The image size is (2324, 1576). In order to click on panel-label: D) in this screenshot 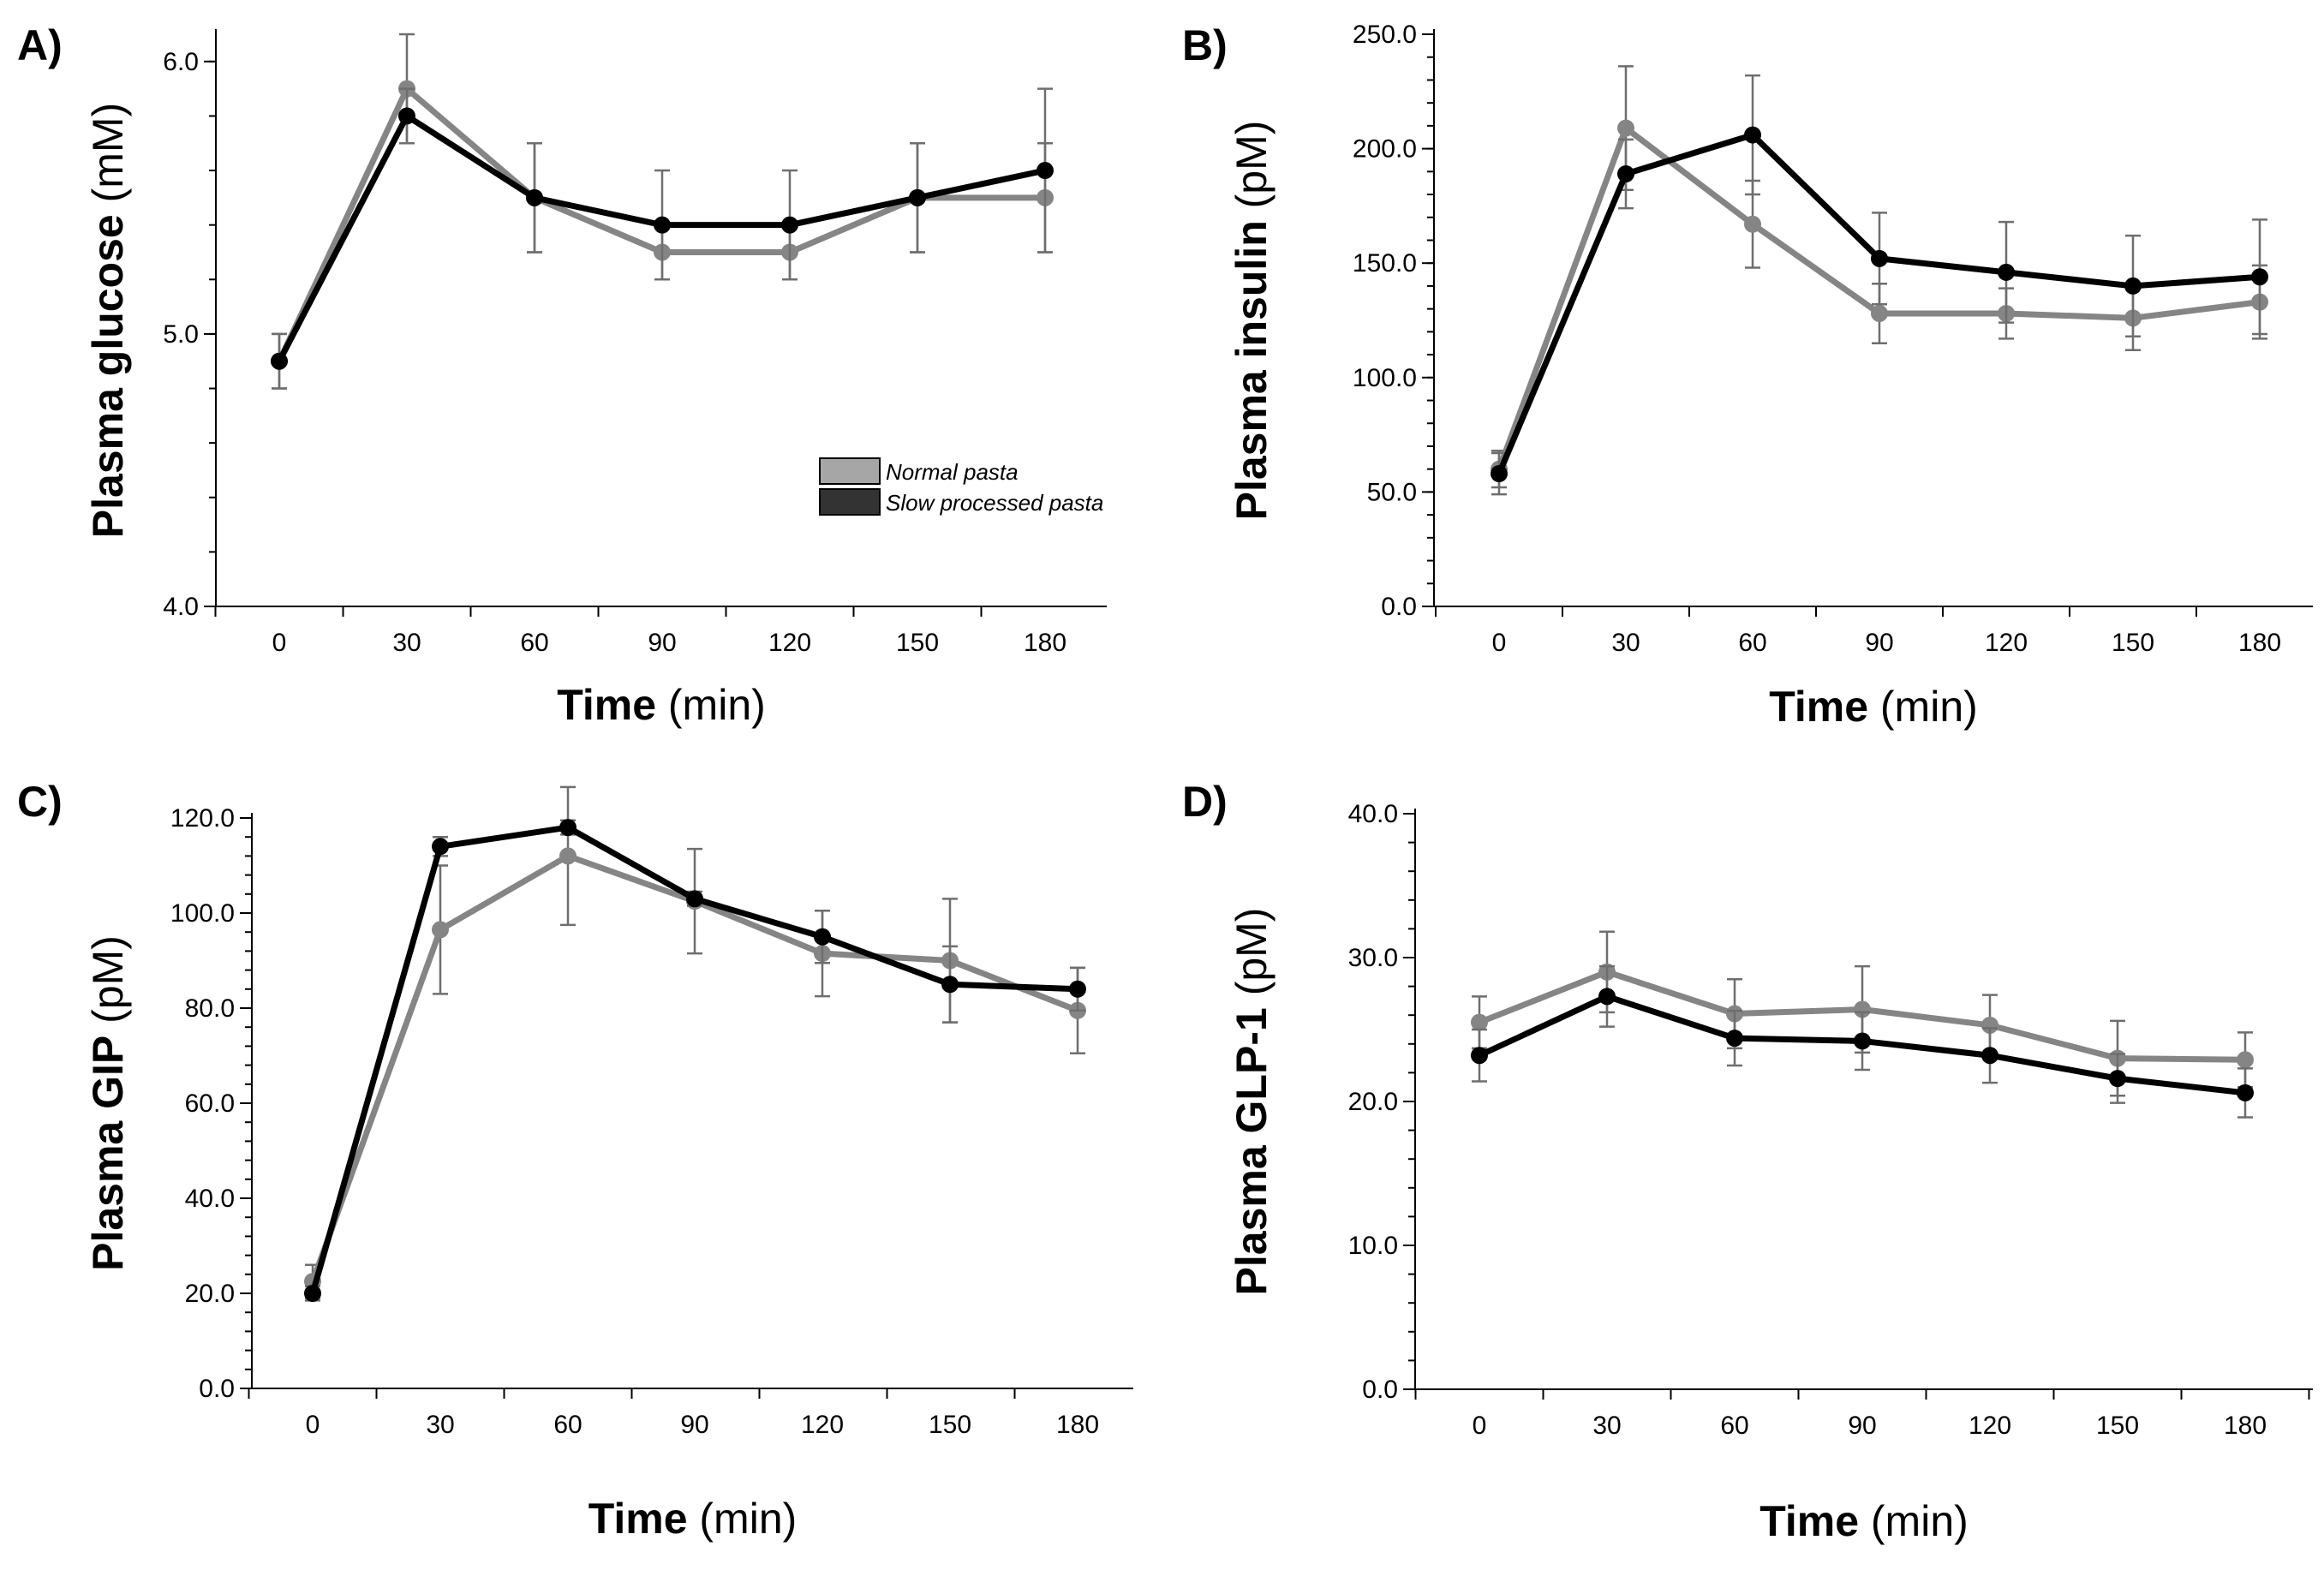, I will do `click(1205, 802)`.